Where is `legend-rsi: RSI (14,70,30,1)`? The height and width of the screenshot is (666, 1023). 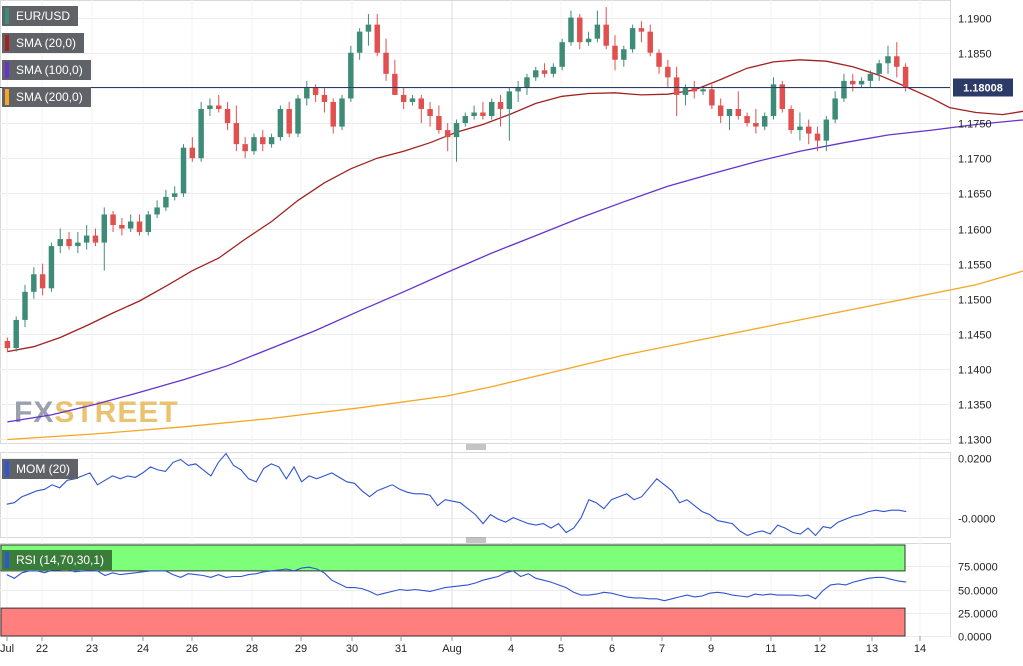
legend-rsi: RSI (14,70,30,1) is located at coordinates (57, 560).